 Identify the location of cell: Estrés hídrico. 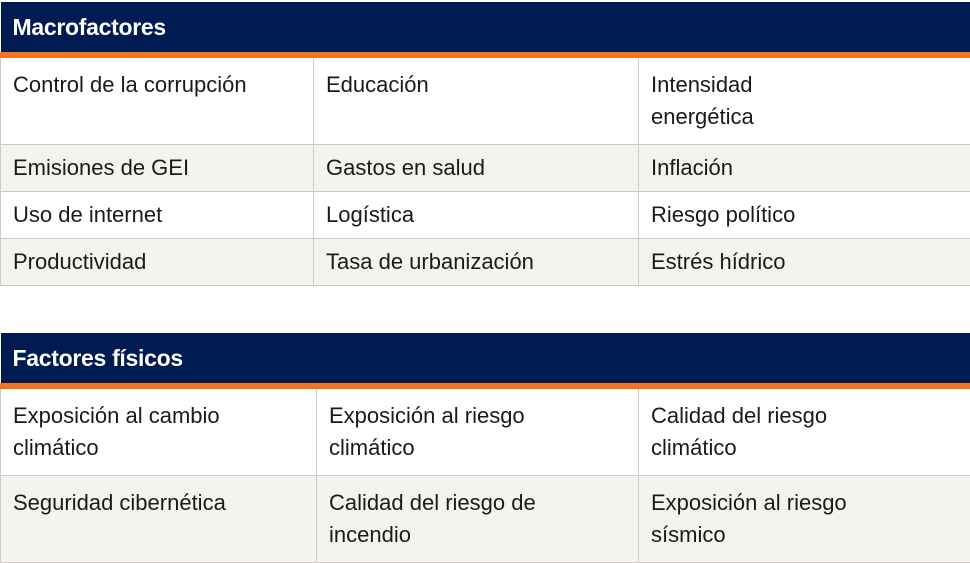
(804, 262).